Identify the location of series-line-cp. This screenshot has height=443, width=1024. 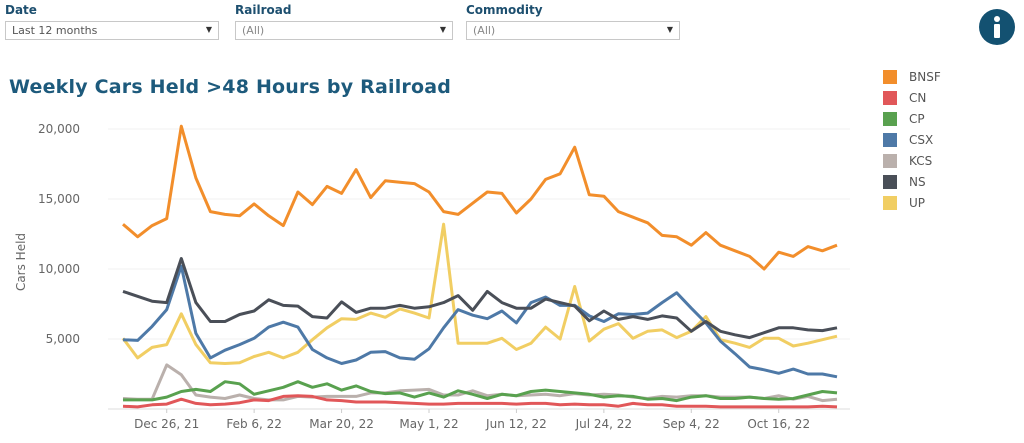
(480, 391).